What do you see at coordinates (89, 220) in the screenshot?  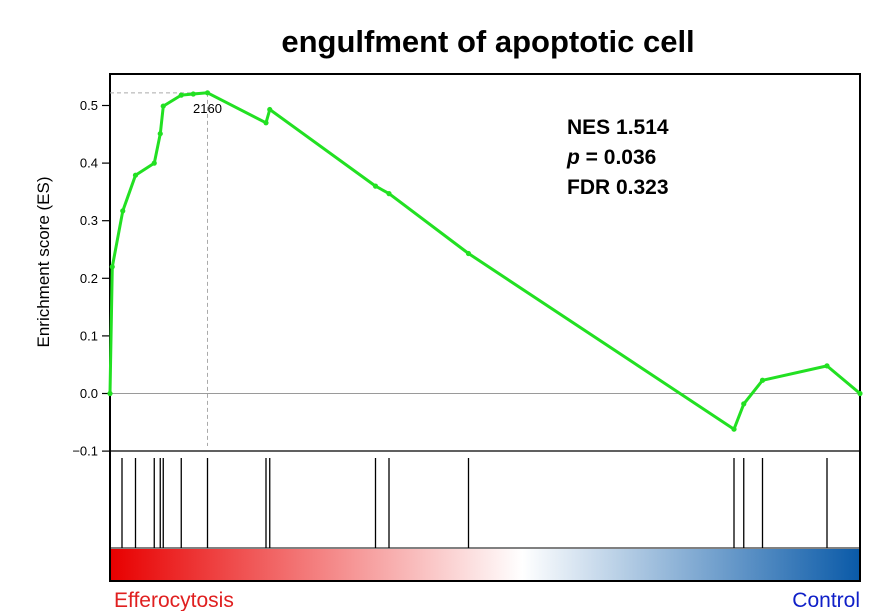 I see `y-tick-label: 0.3` at bounding box center [89, 220].